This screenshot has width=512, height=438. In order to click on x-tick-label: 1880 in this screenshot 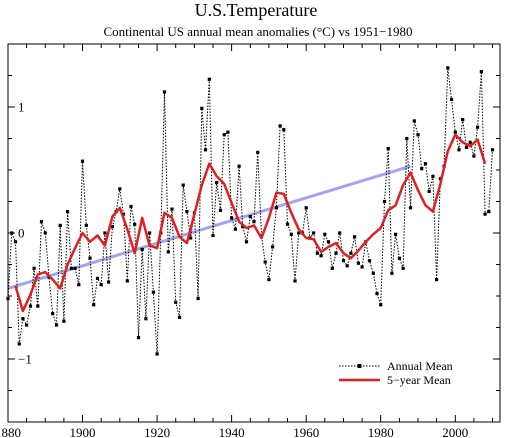, I will do `click(10, 431)`.